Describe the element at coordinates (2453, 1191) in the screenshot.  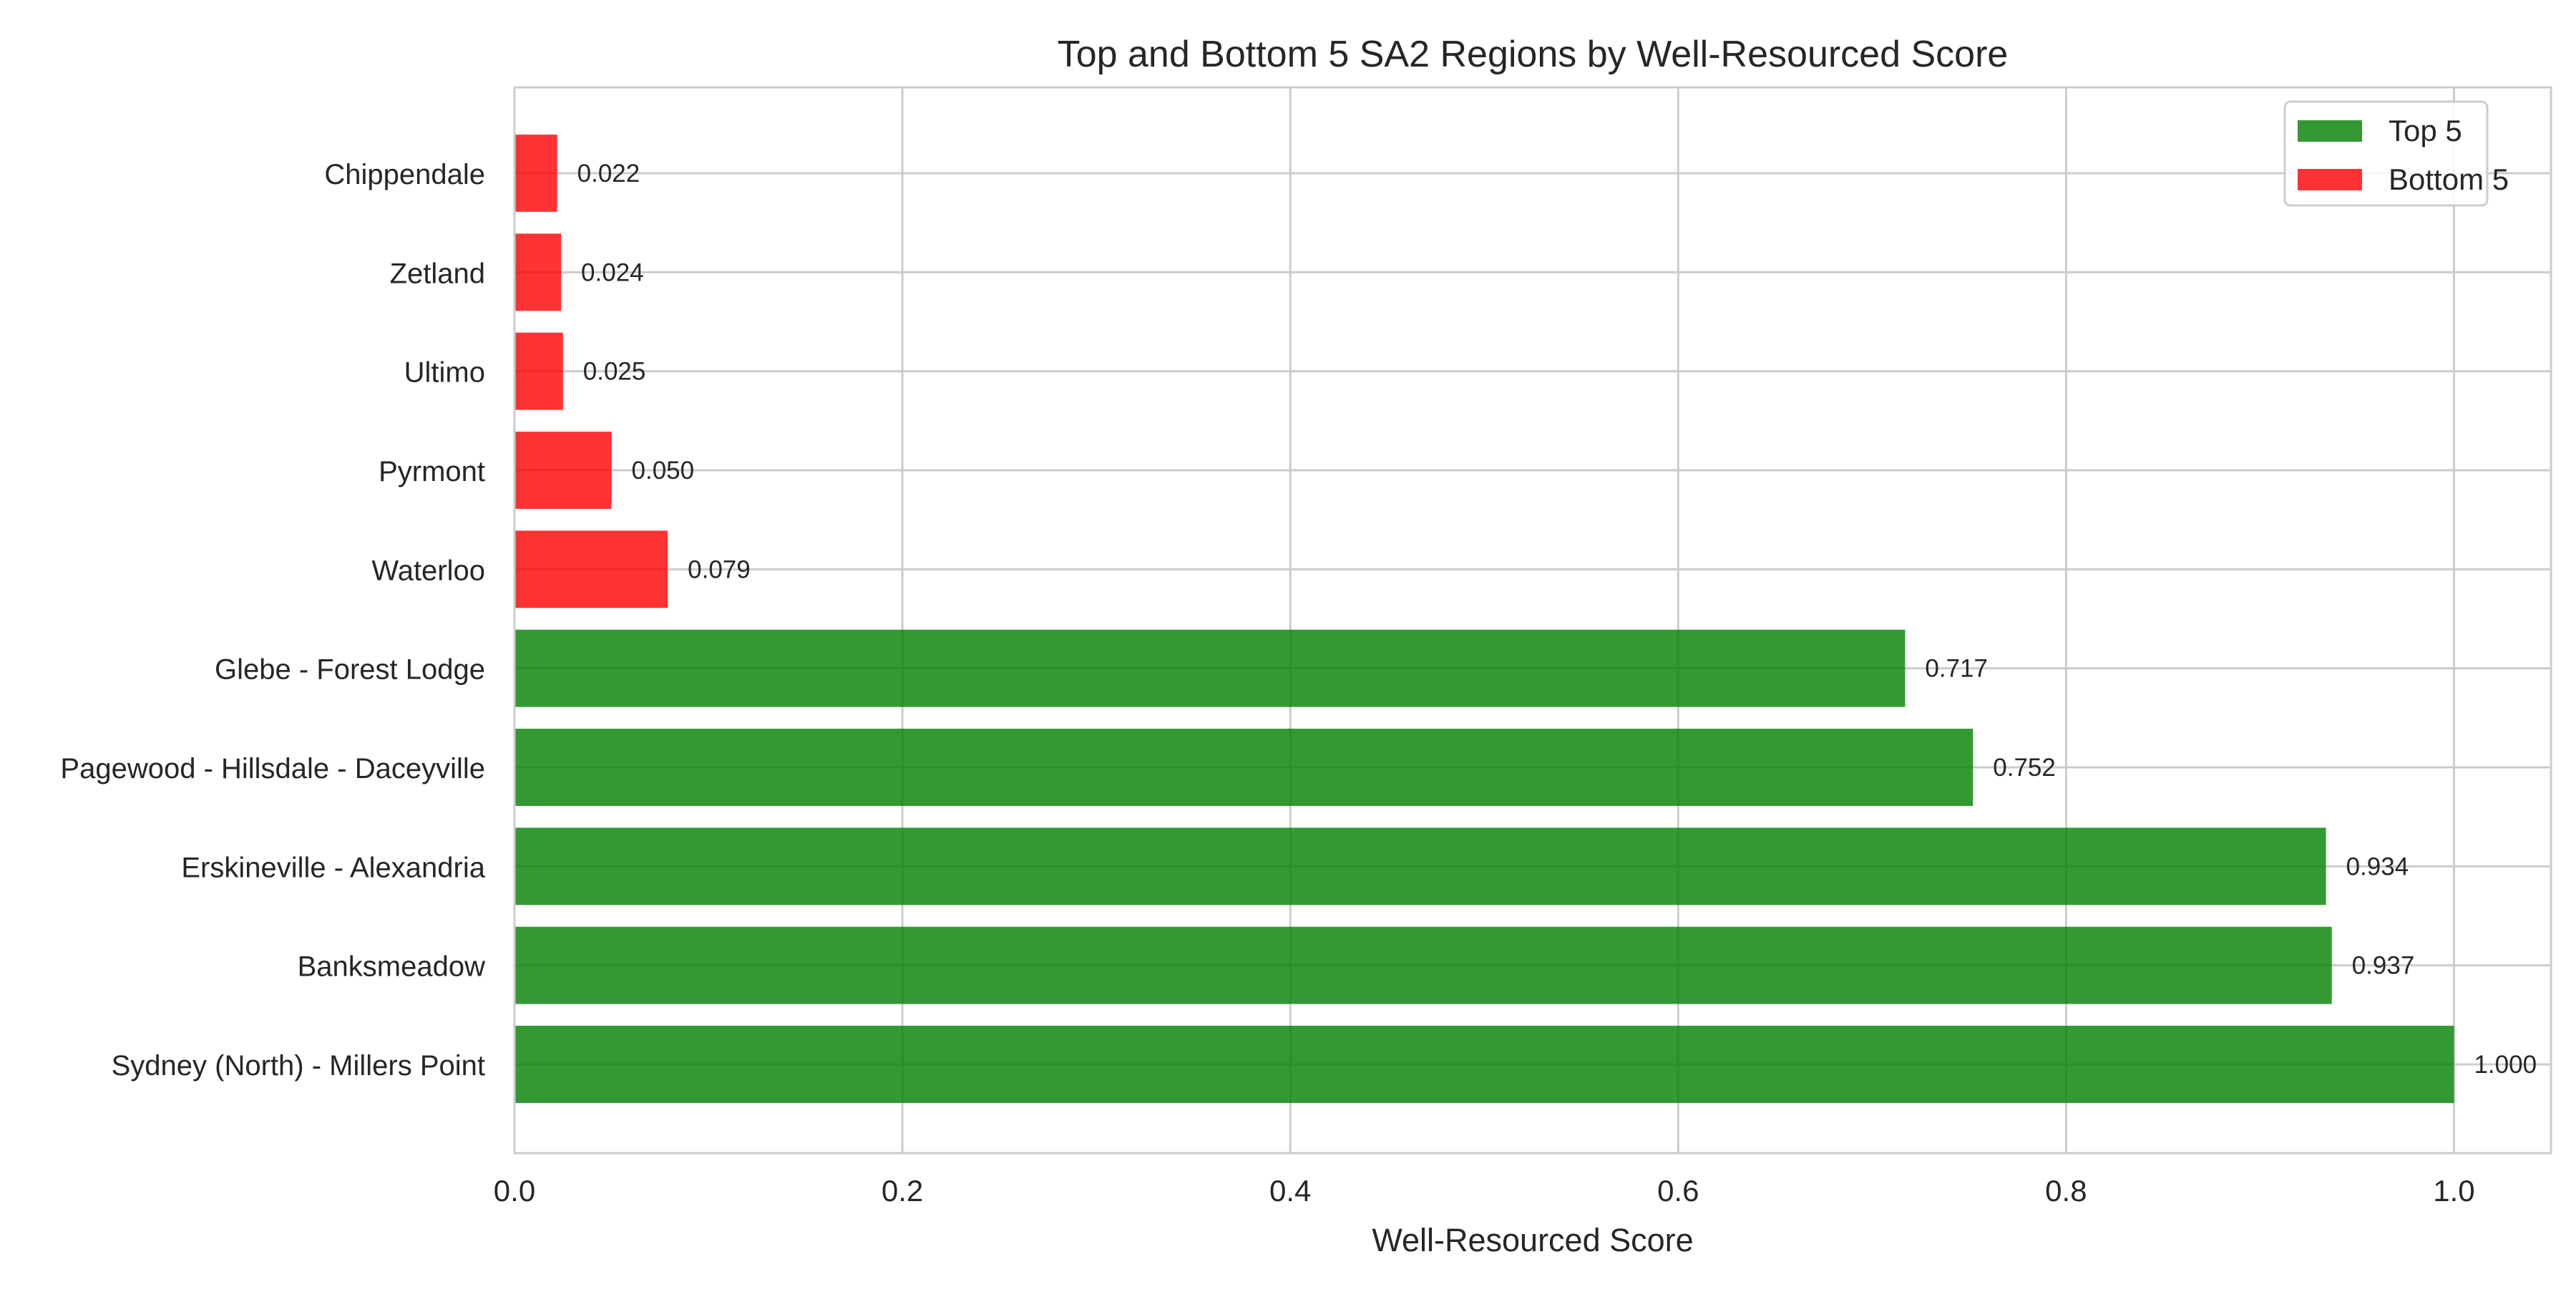
I see `x-tick-label: 1.0` at that location.